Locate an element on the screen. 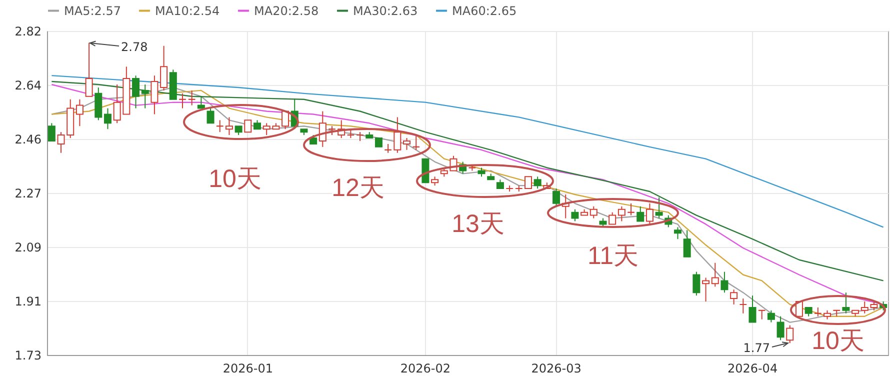  y-tick-label: 2.64 is located at coordinates (28, 85).